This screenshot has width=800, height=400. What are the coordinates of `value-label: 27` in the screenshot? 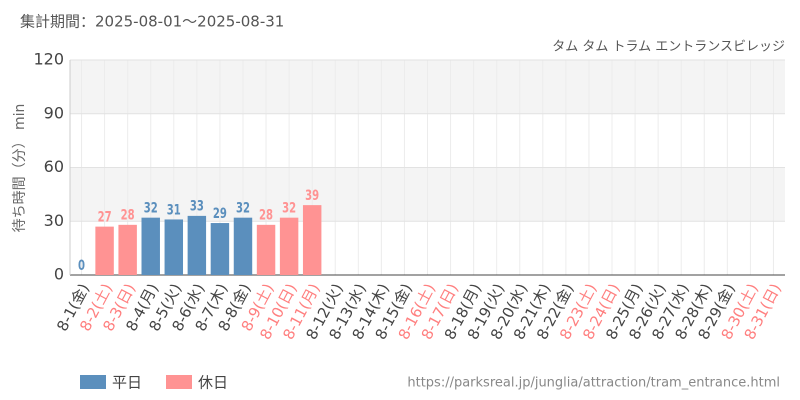 It's located at (105, 216).